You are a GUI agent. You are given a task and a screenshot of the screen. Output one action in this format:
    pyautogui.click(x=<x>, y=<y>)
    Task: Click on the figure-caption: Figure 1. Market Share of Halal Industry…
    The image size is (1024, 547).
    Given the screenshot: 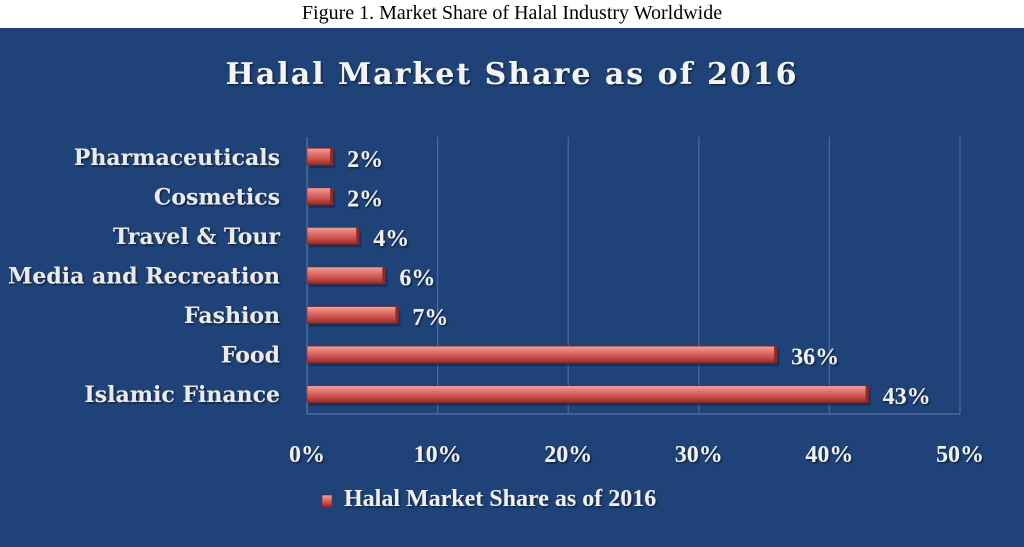 What is the action you would take?
    pyautogui.click(x=512, y=13)
    